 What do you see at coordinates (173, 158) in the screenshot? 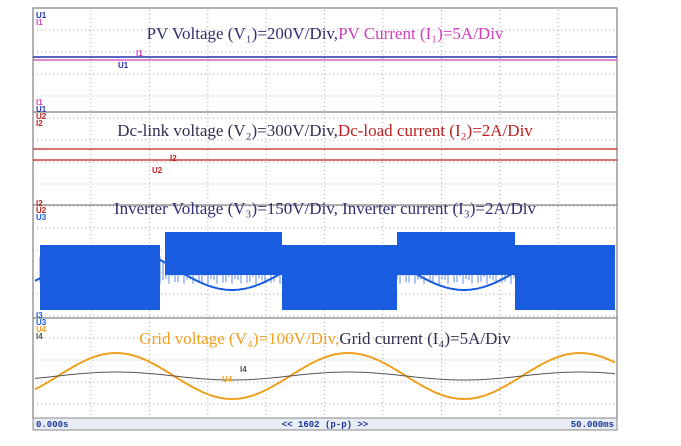
I see `trace-label: I2` at bounding box center [173, 158].